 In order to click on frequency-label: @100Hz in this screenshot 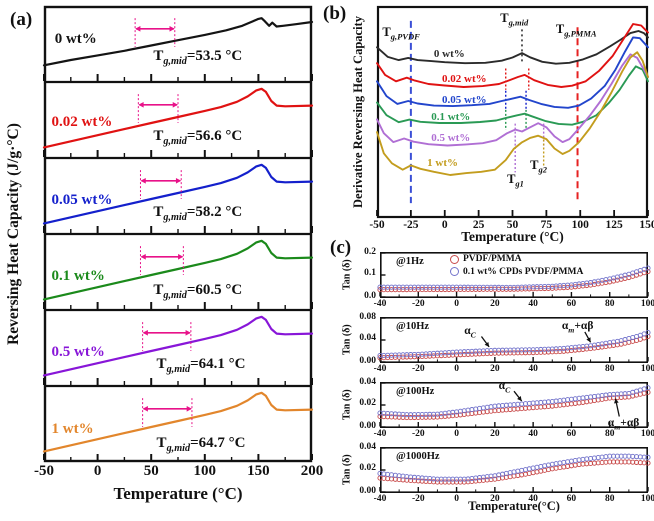, I will do `click(415, 391)`.